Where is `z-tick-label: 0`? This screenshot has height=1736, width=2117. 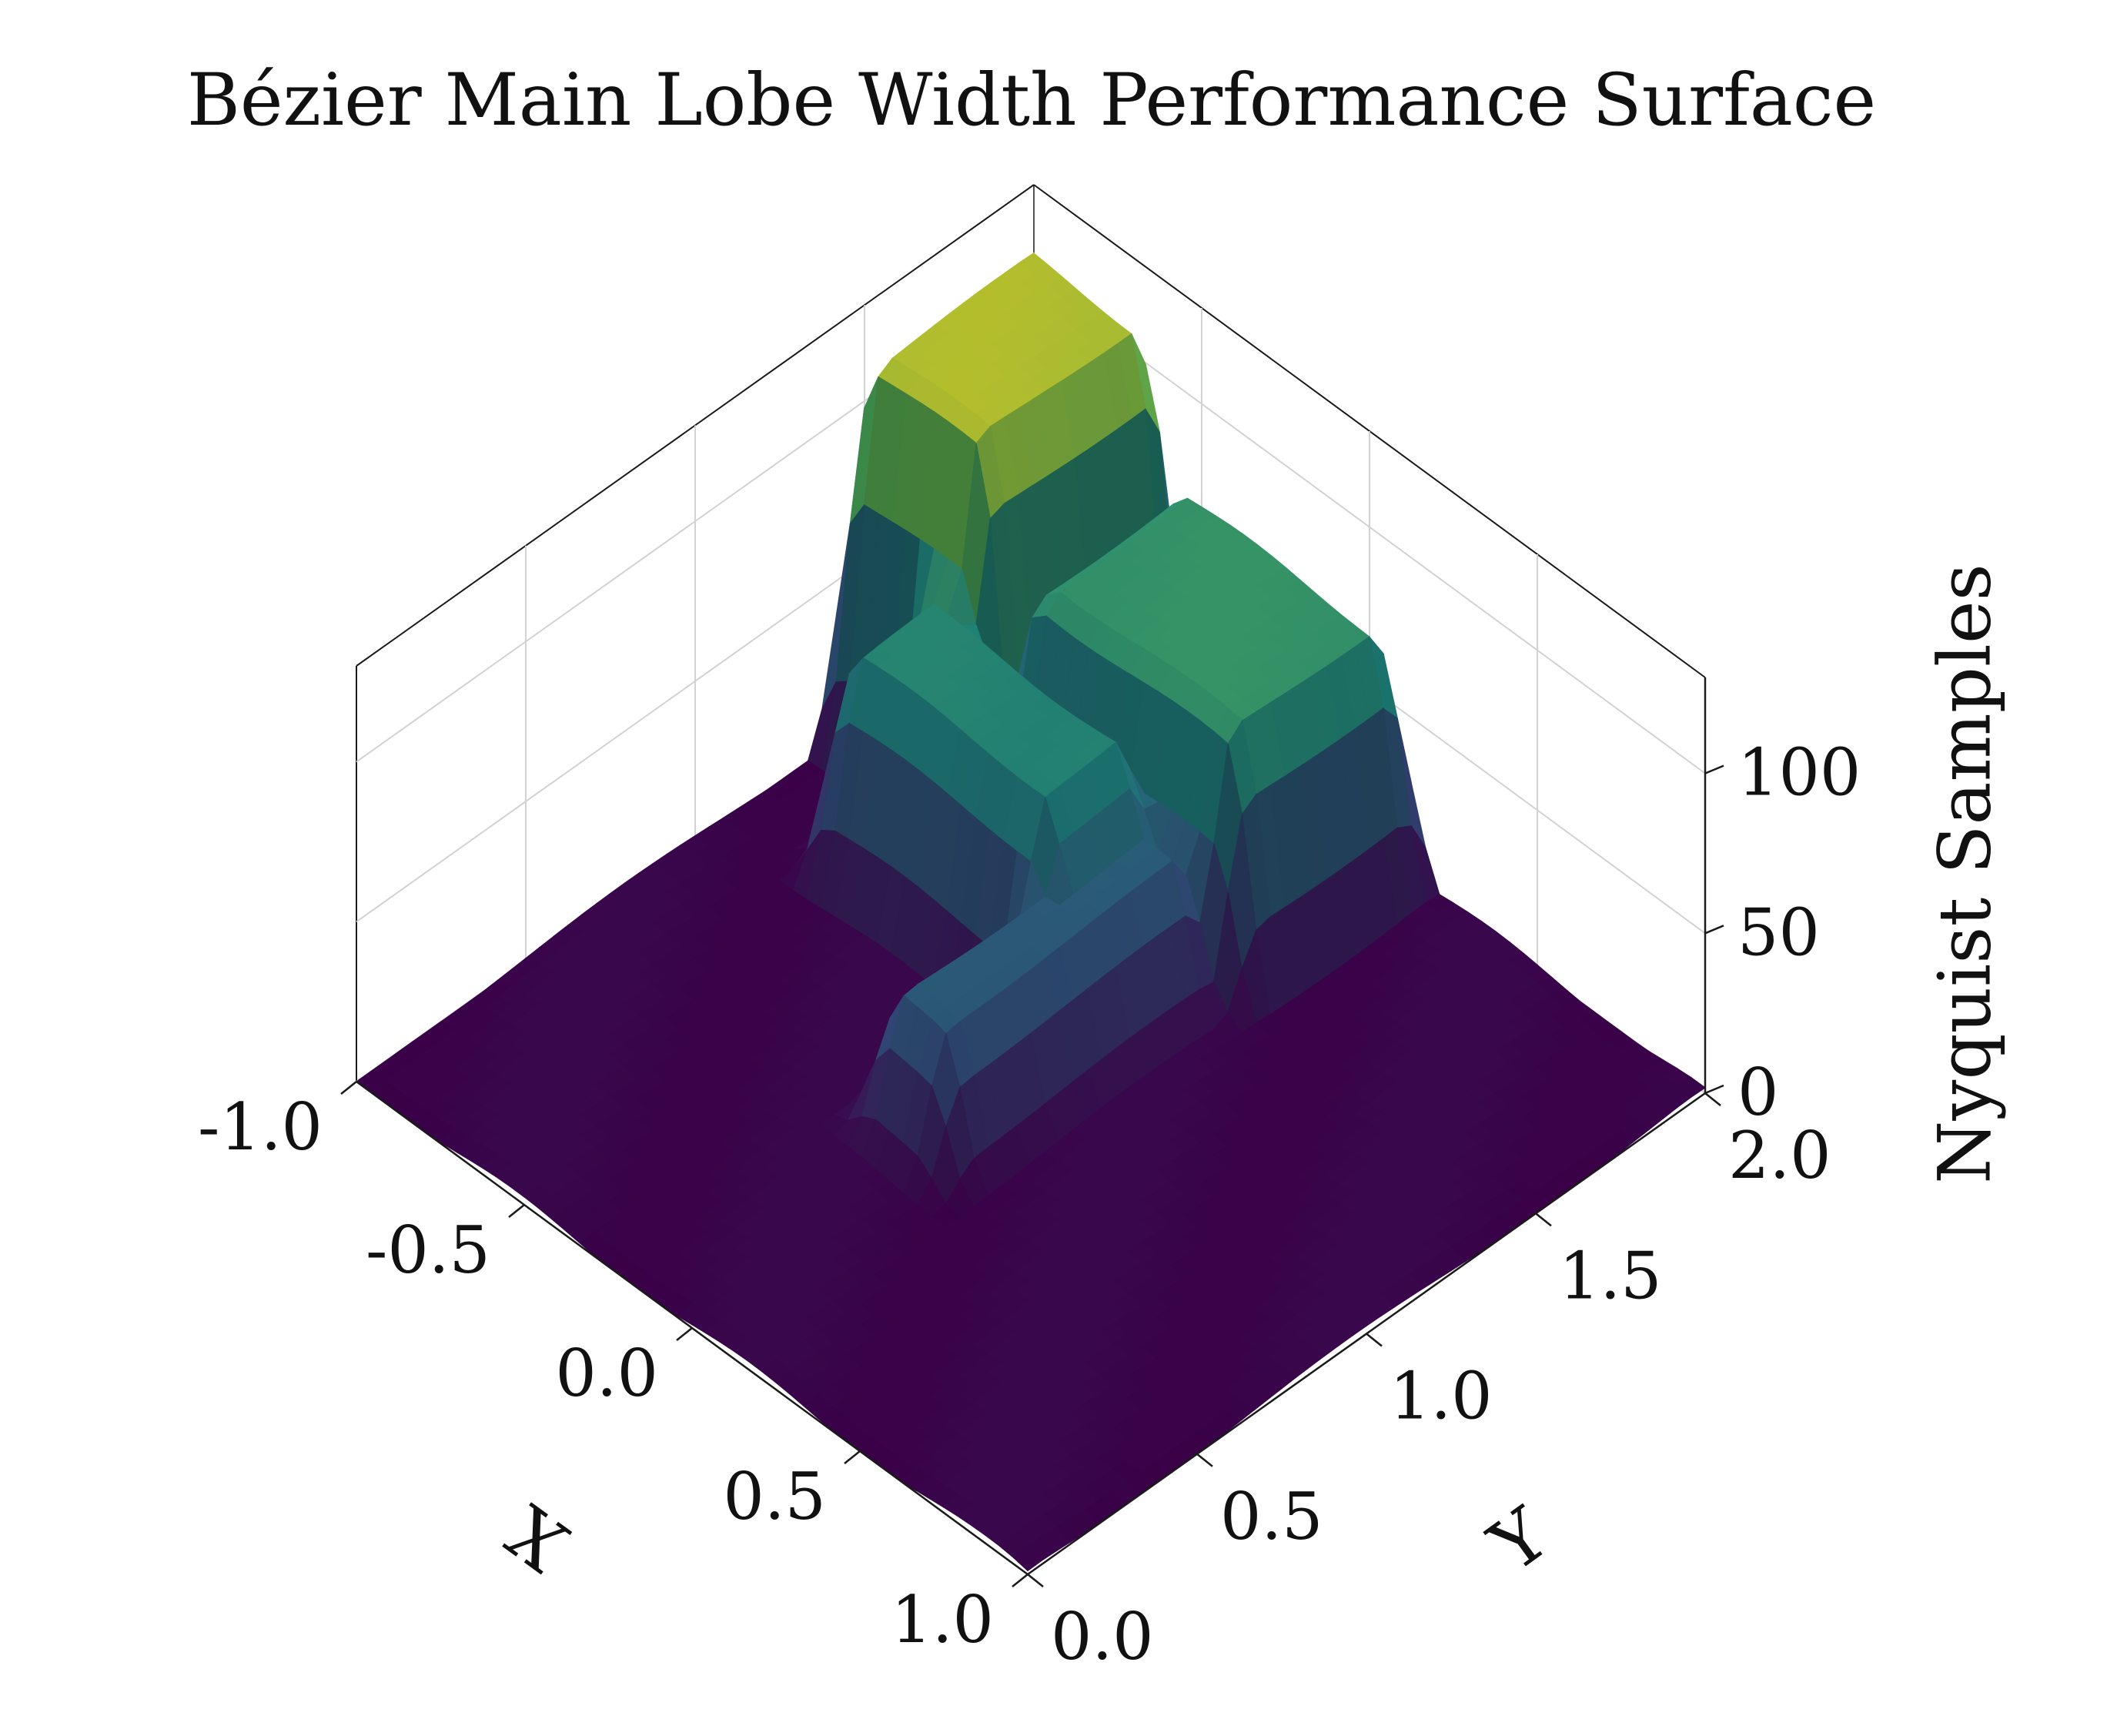
z-tick-label: 0 is located at coordinates (1758, 1092).